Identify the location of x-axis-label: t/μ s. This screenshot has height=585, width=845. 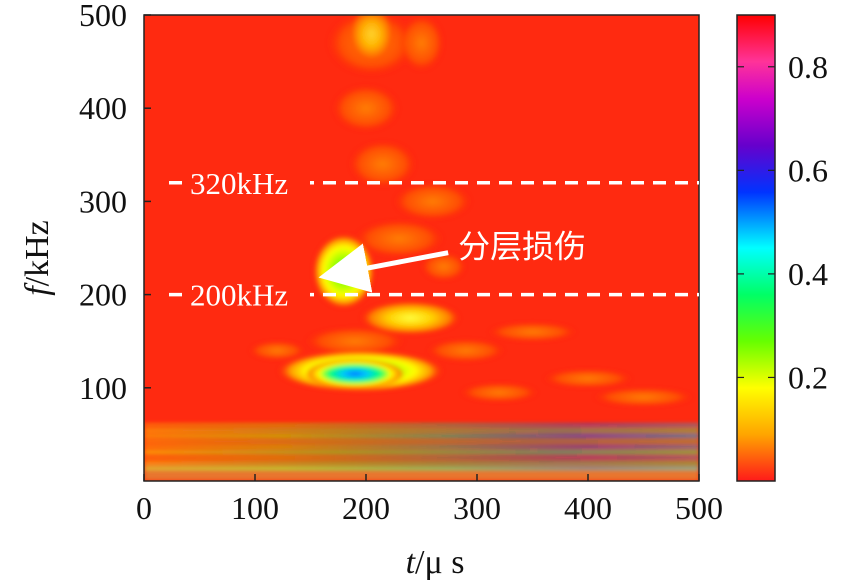
(435, 562).